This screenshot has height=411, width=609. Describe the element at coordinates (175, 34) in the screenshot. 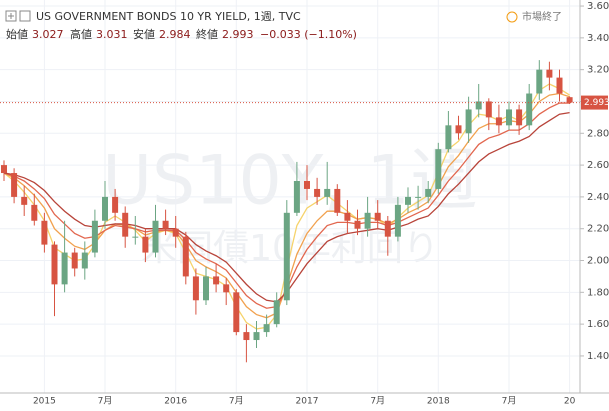

I see `low-value: 2.984` at that location.